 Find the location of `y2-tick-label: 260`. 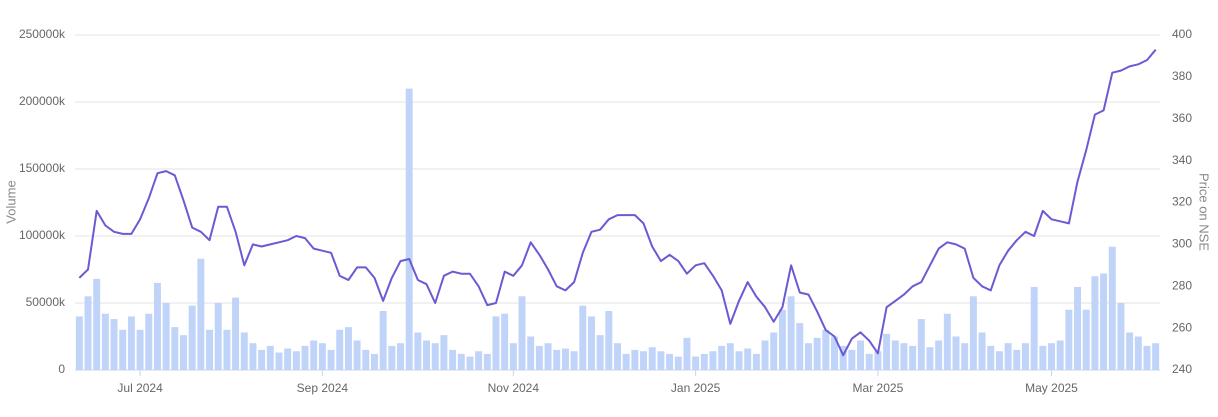

y2-tick-label: 260 is located at coordinates (1182, 327).